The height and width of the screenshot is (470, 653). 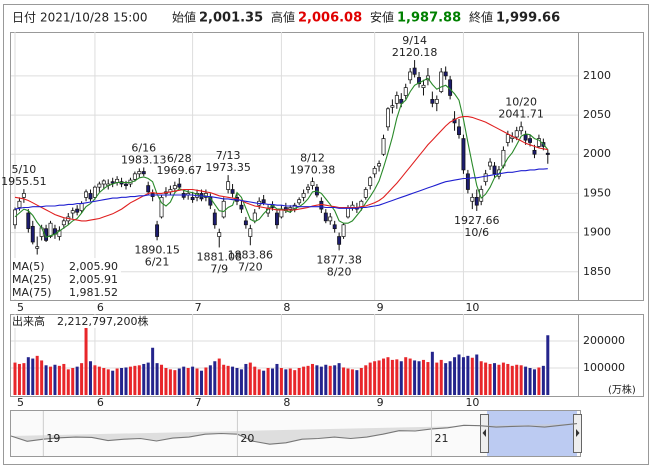 I want to click on annotation-date: 6/16, so click(x=143, y=147).